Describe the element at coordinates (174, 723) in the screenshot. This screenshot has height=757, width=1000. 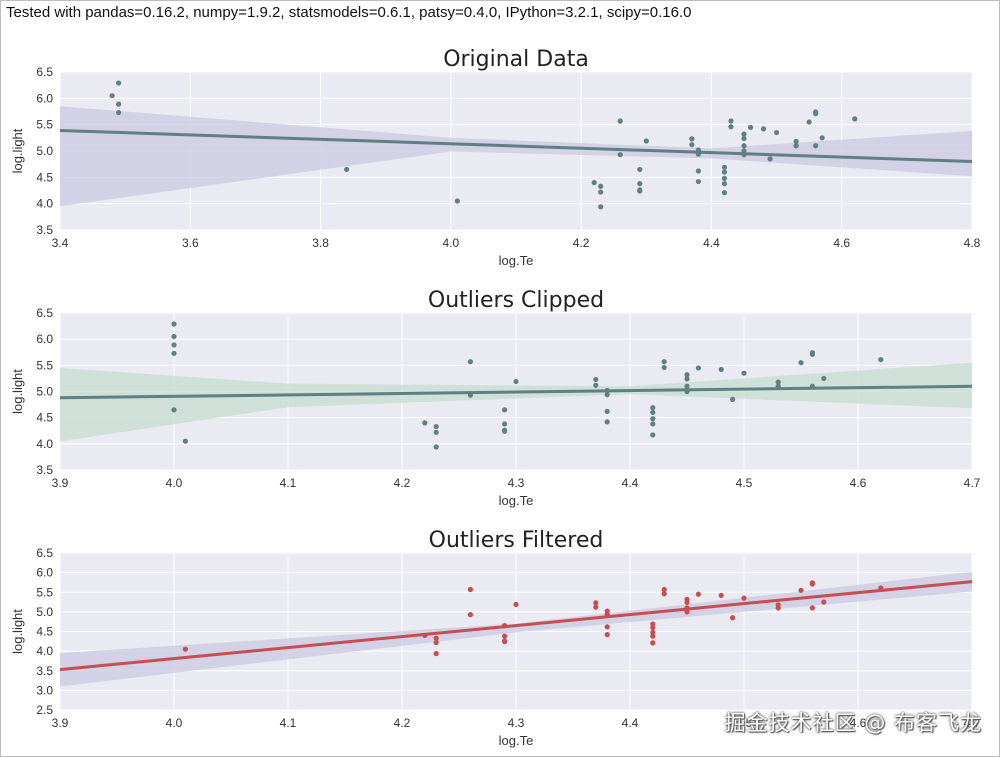
I see `x-tick-label: 4.0` at that location.